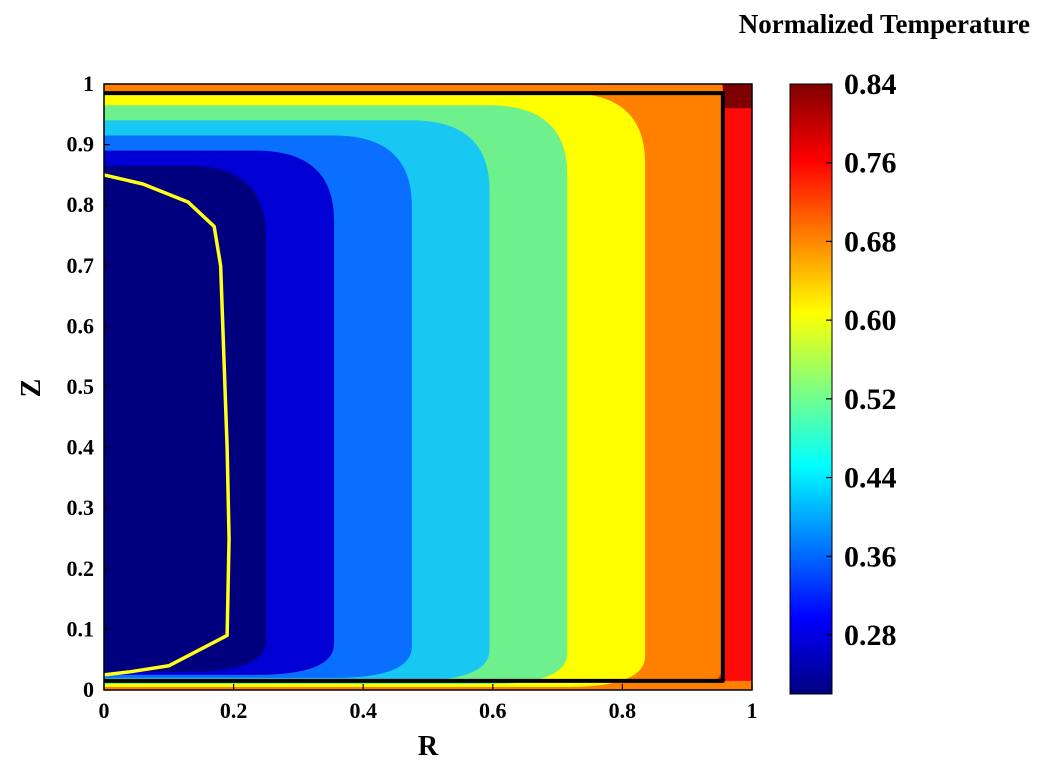 This screenshot has width=1038, height=766. I want to click on colorbar-title: Normalized Temperature, so click(884, 24).